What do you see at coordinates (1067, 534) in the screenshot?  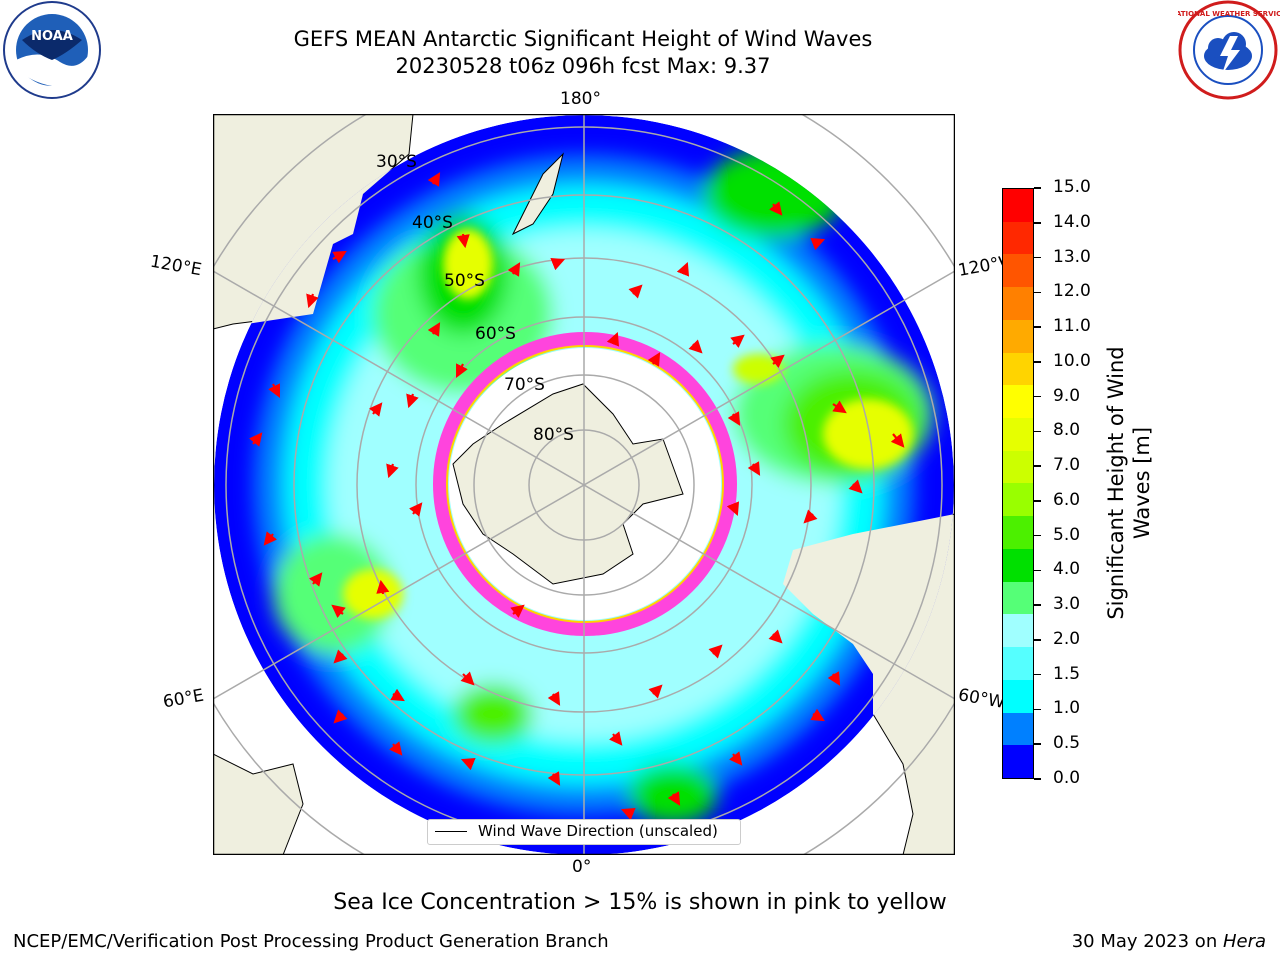 I see `colorbar-tick-label: 5.0` at bounding box center [1067, 534].